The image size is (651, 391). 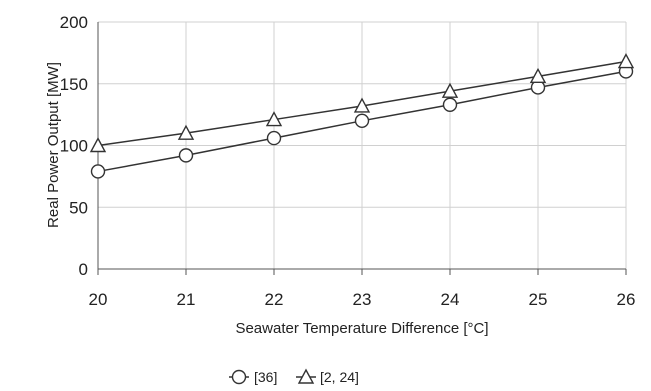 I want to click on legend: [36] [2, 24], so click(x=294, y=376).